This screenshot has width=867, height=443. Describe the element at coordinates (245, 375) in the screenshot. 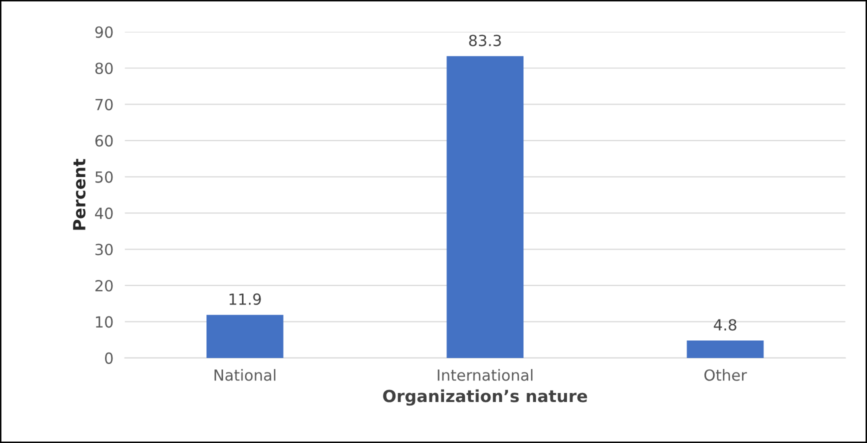

I see `x-tick-label: National` at that location.